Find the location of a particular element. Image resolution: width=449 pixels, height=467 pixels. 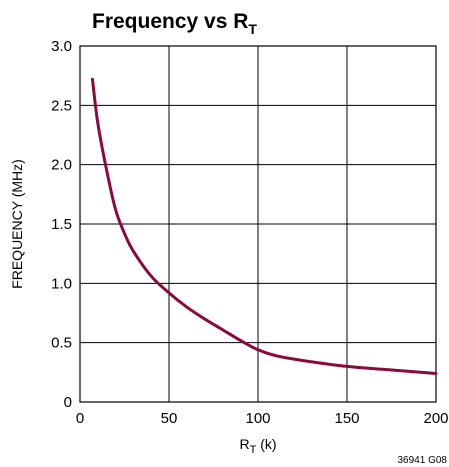

y-tick-label: 1.5 is located at coordinates (61, 224).